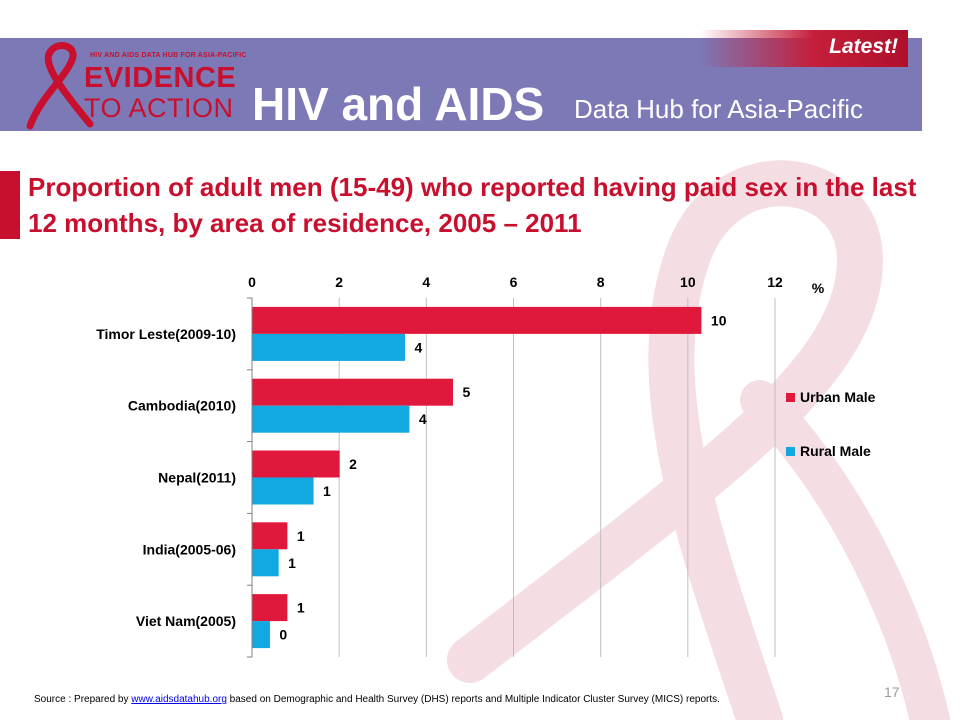 Image resolution: width=960 pixels, height=720 pixels. I want to click on category-label: Timor Leste(2009-10), so click(166, 334).